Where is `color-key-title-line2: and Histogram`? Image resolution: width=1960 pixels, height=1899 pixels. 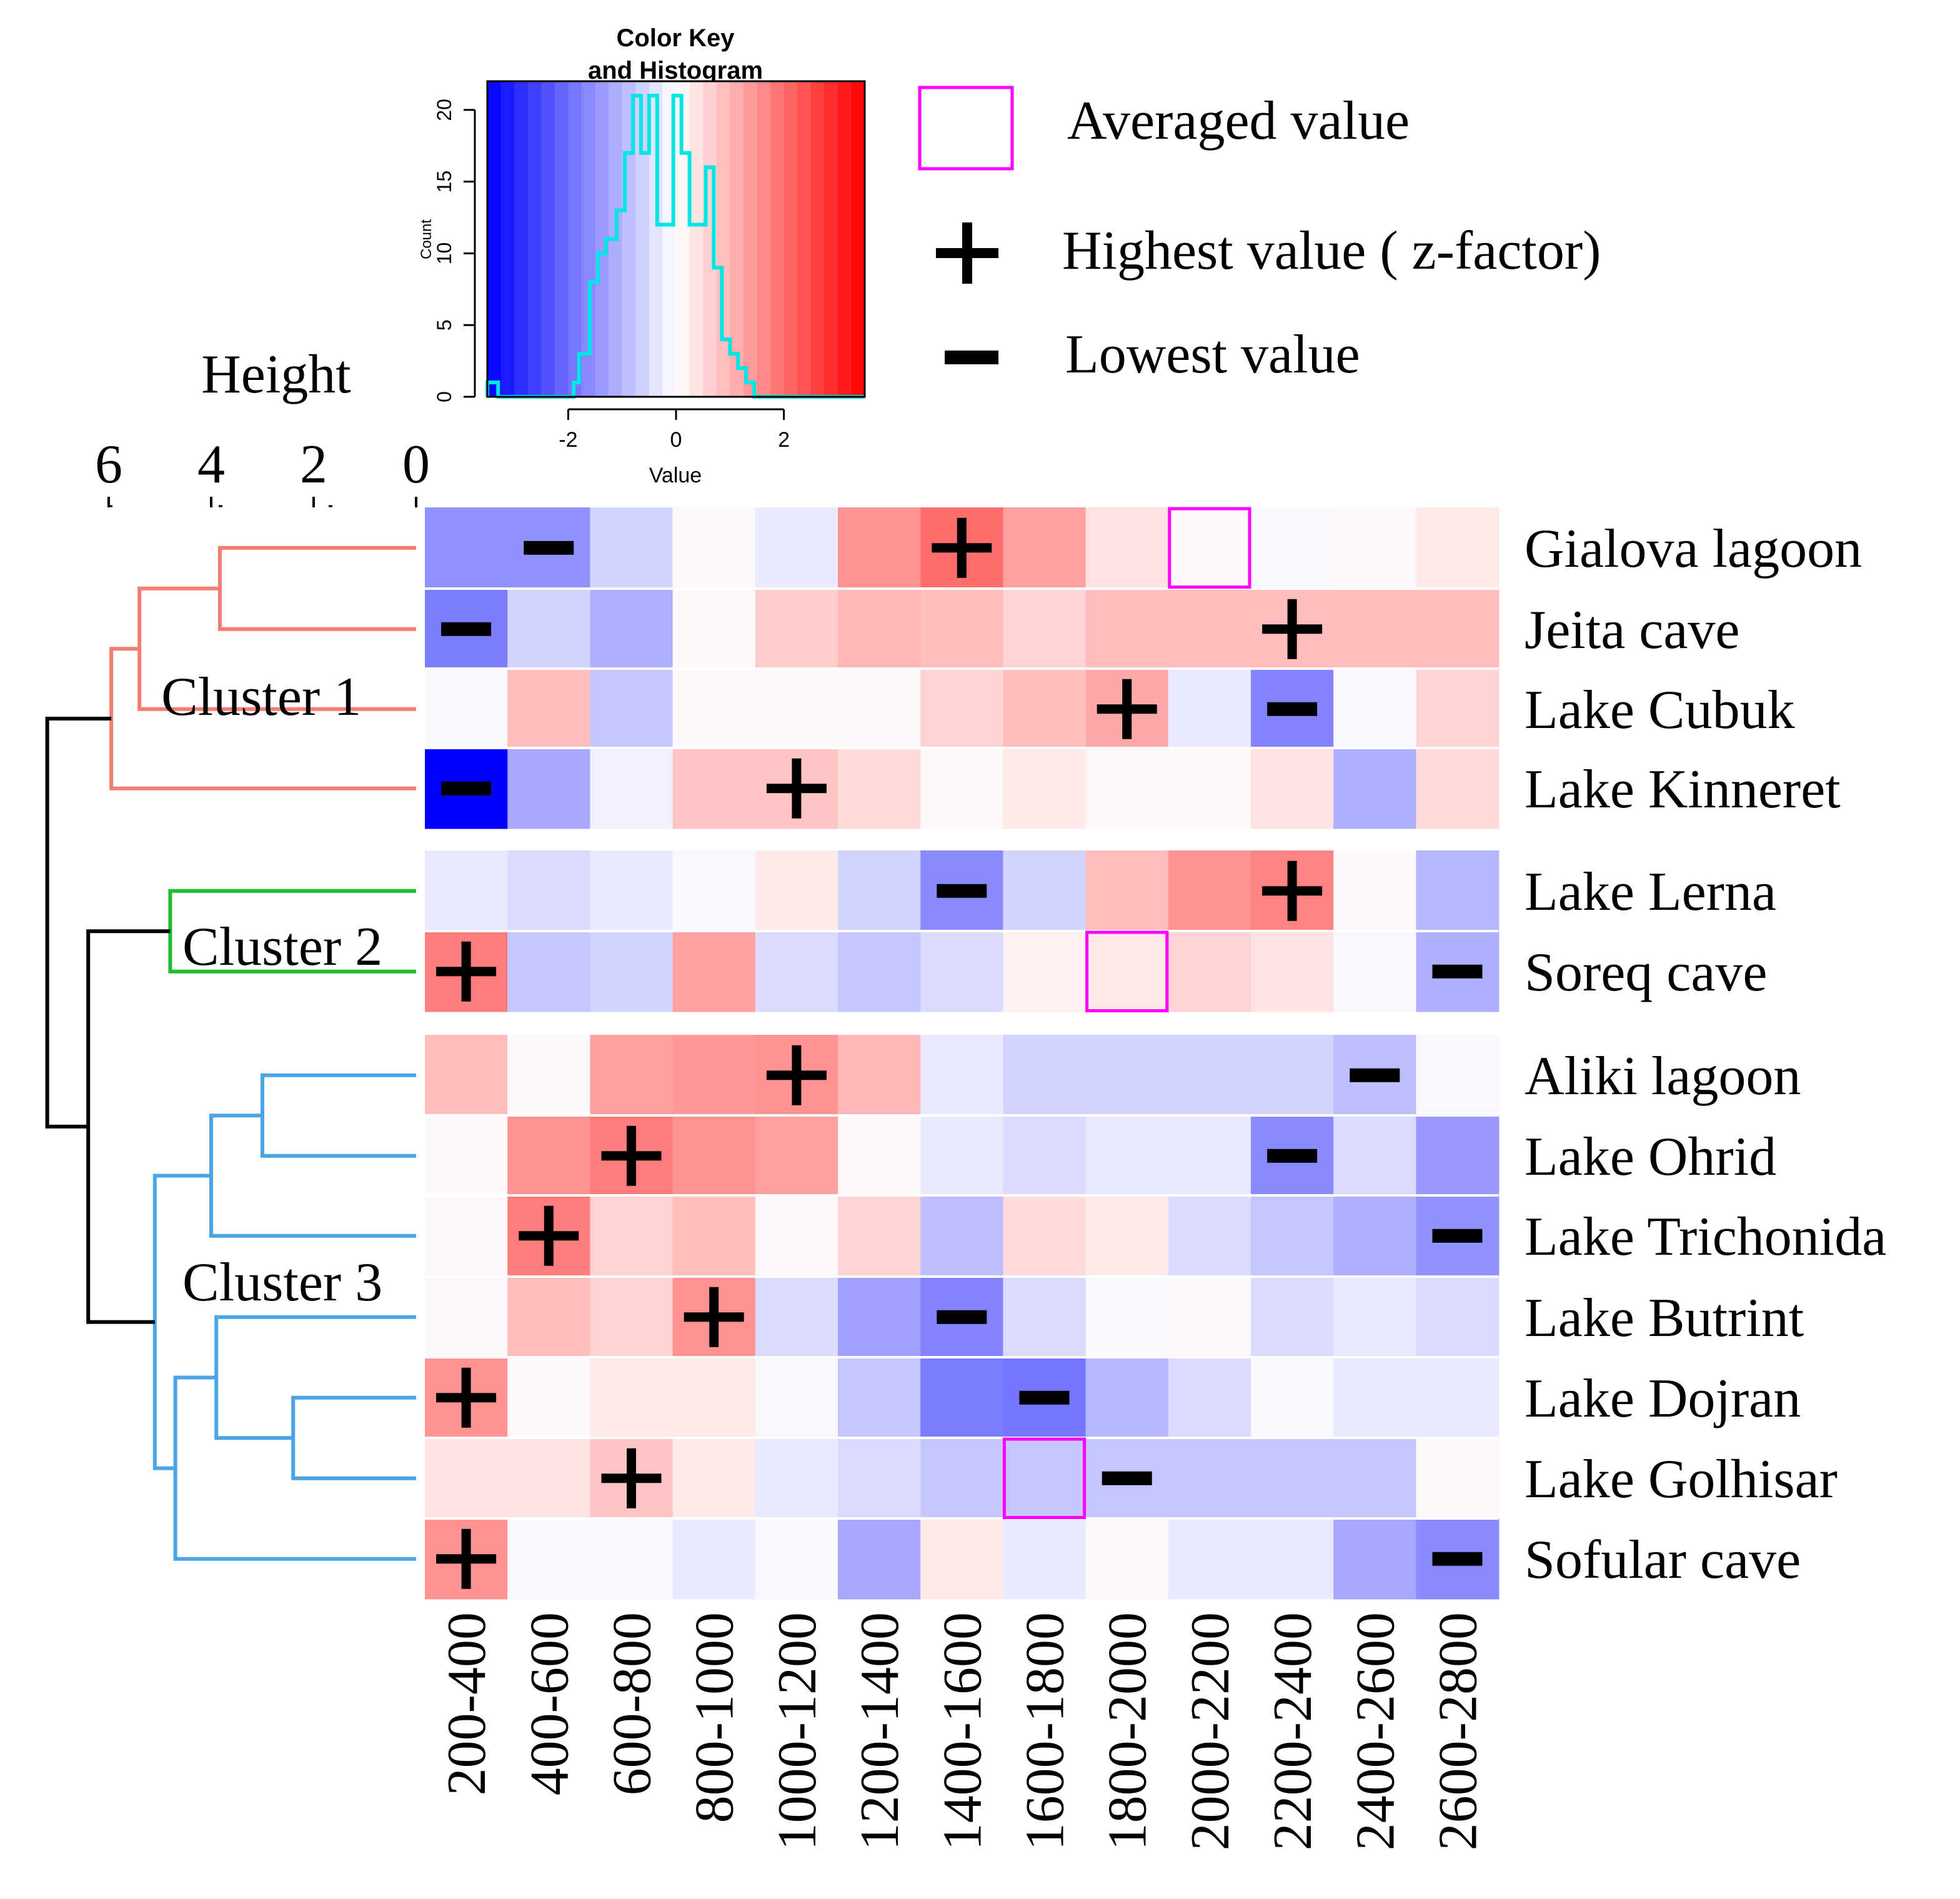
color-key-title-line2: and Histogram is located at coordinates (675, 70).